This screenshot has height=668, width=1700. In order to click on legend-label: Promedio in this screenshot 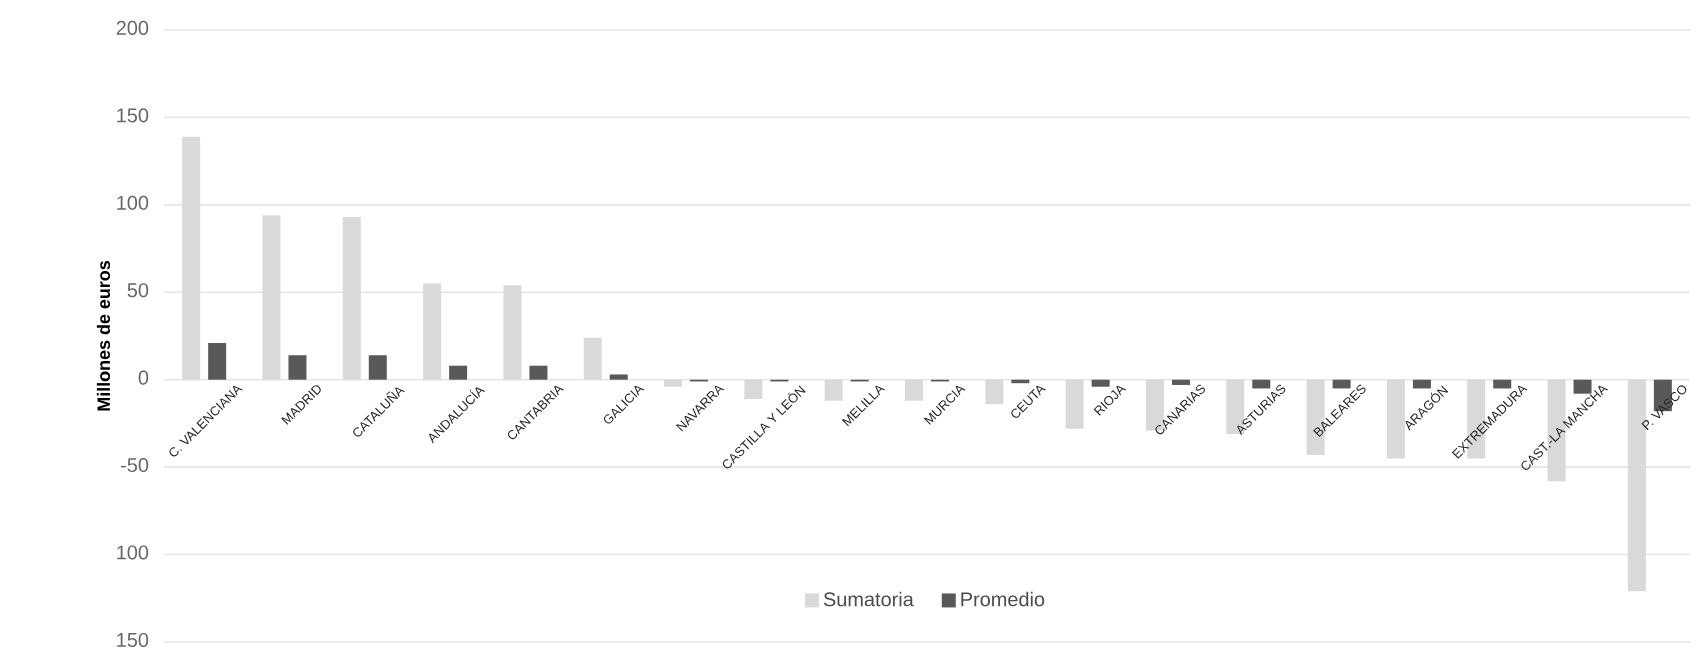, I will do `click(1003, 599)`.